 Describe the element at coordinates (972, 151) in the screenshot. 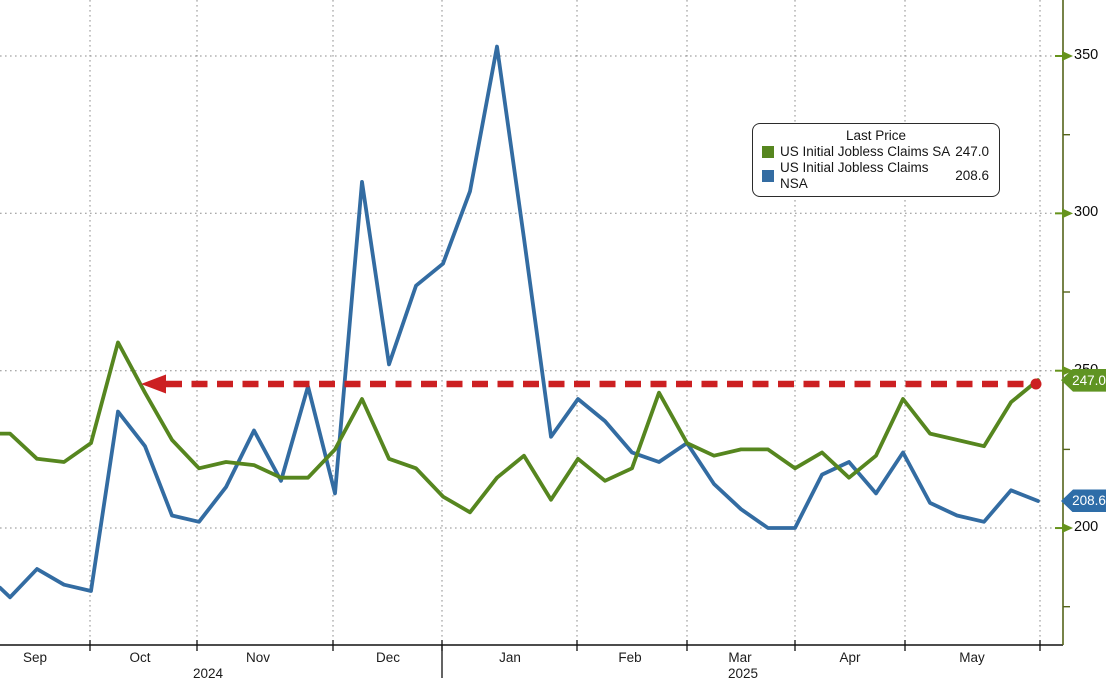

I see `legend-value-sa: 247.0` at that location.